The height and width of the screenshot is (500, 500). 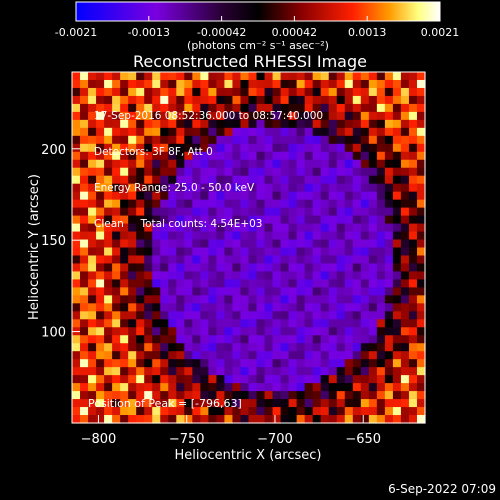 I want to click on chart-title: Reconstructed RHESSI Image, so click(x=250, y=61).